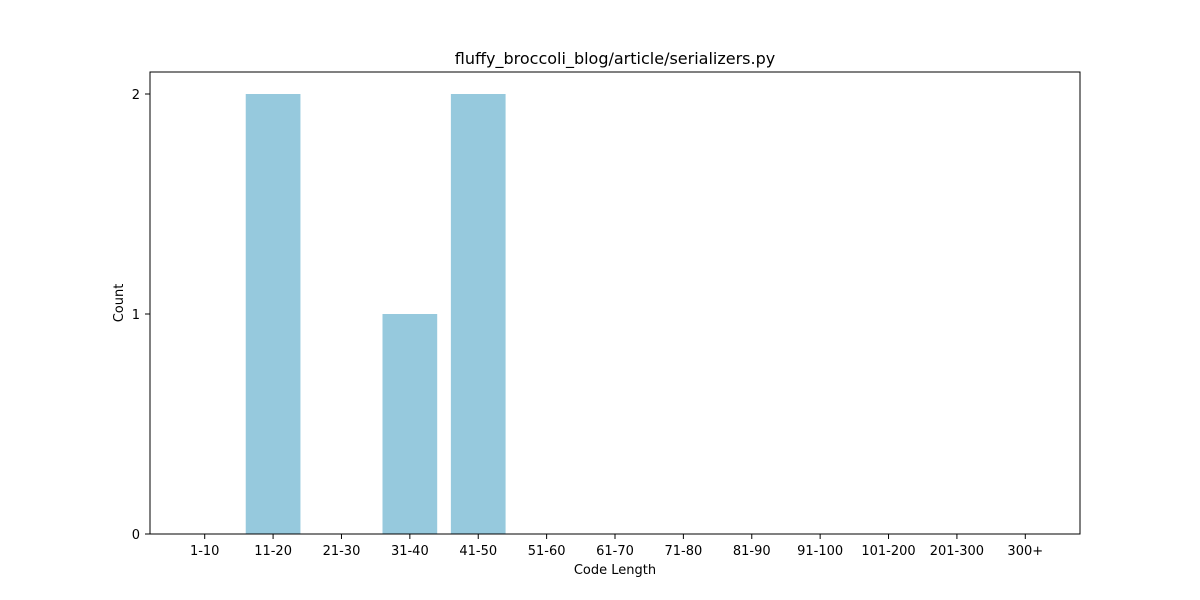  Describe the element at coordinates (615, 551) in the screenshot. I see `x-tick-label: 61-70` at that location.